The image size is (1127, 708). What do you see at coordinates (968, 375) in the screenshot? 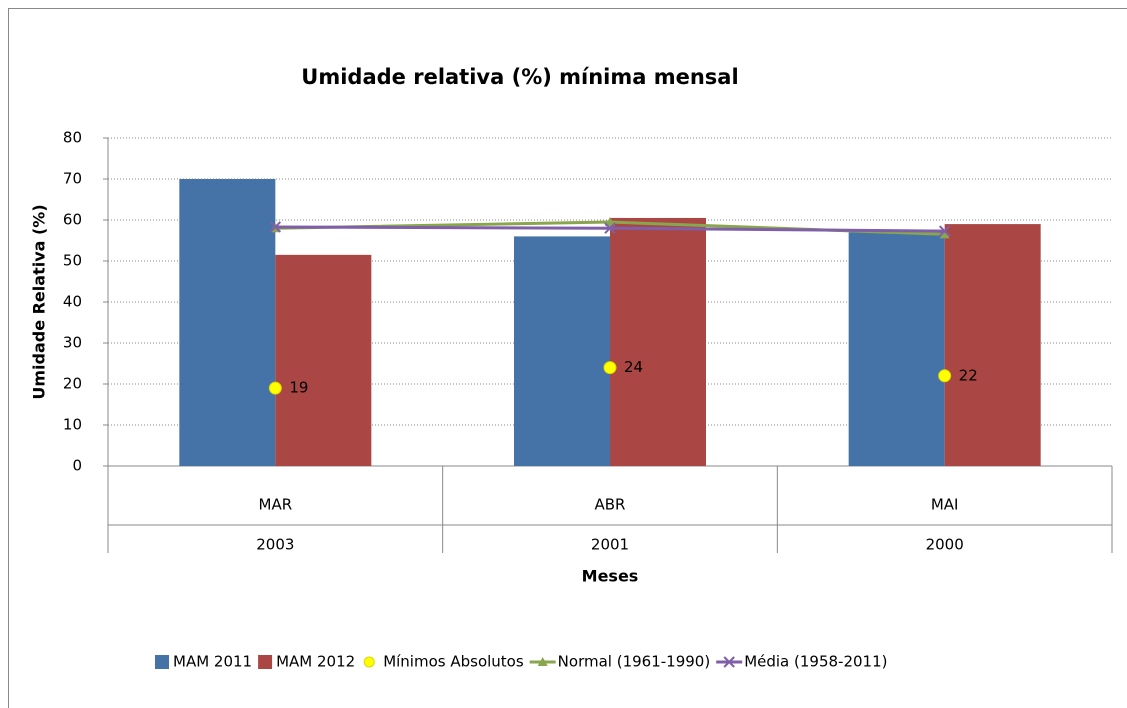
I see `data-label: 22` at bounding box center [968, 375].